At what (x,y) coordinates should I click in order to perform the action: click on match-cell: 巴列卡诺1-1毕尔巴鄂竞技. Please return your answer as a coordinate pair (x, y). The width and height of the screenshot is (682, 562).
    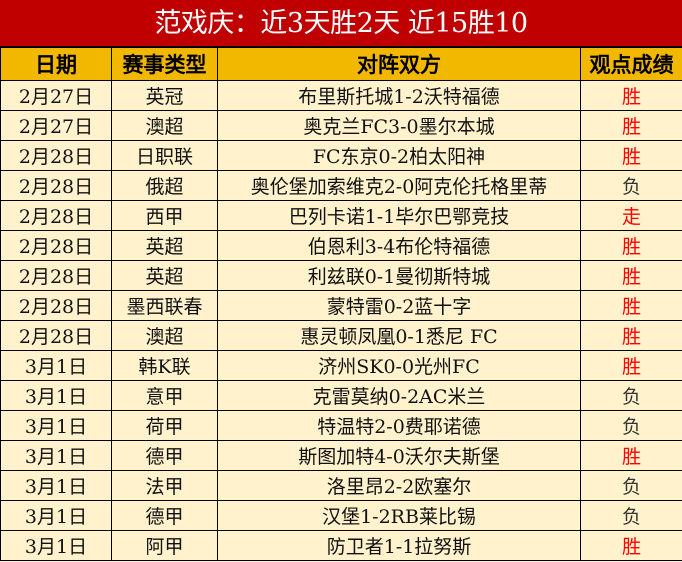
    Looking at the image, I should click on (399, 215).